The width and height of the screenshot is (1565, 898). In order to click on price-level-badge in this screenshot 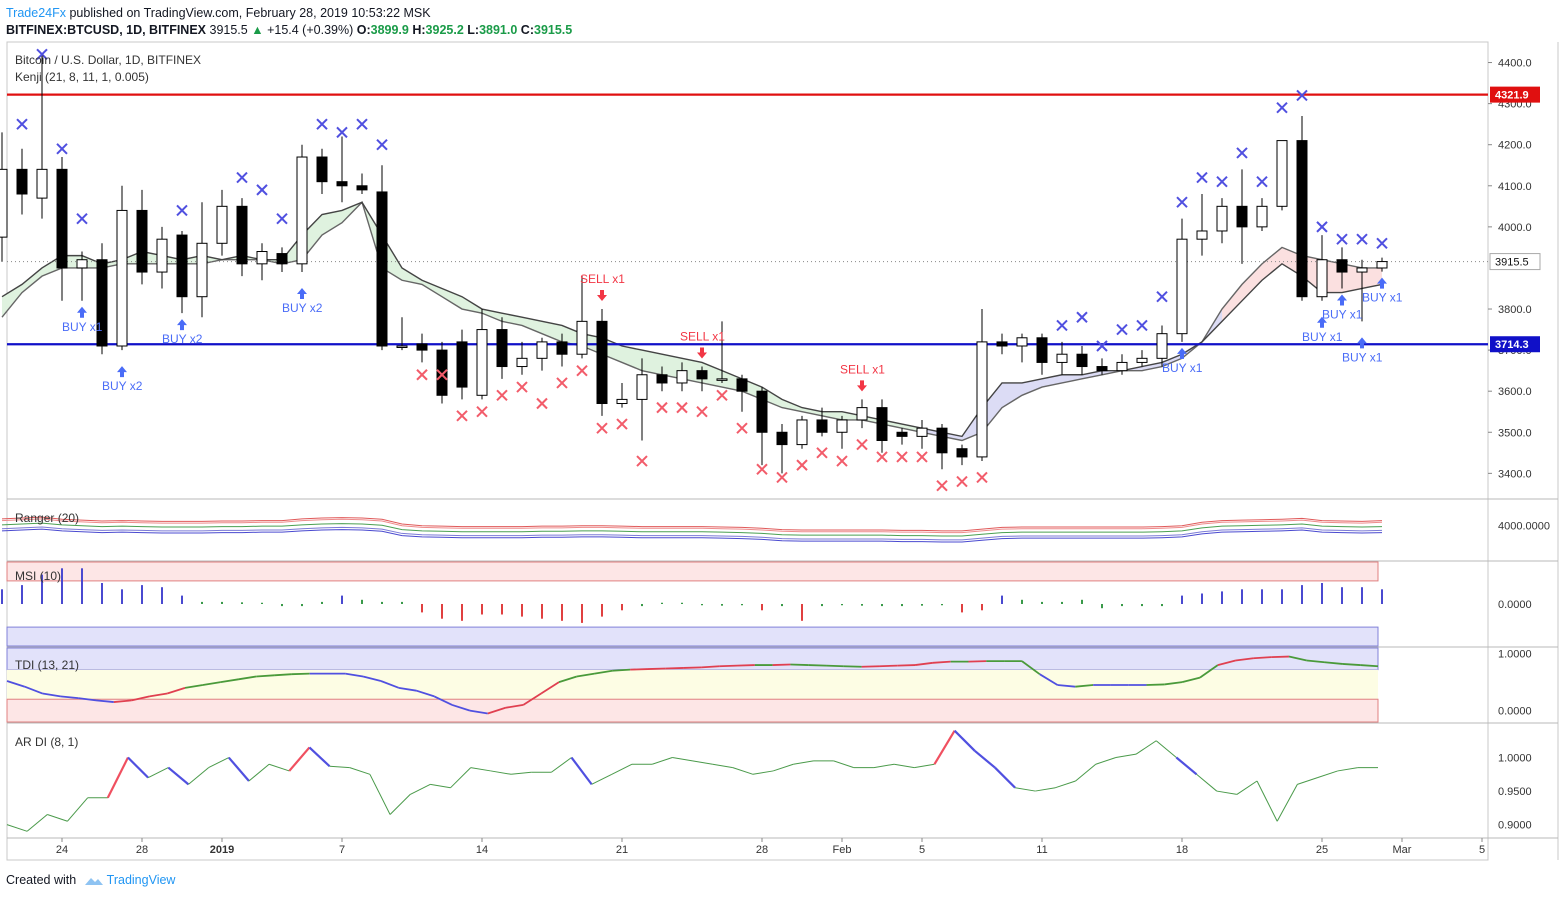, I will do `click(1515, 94)`.